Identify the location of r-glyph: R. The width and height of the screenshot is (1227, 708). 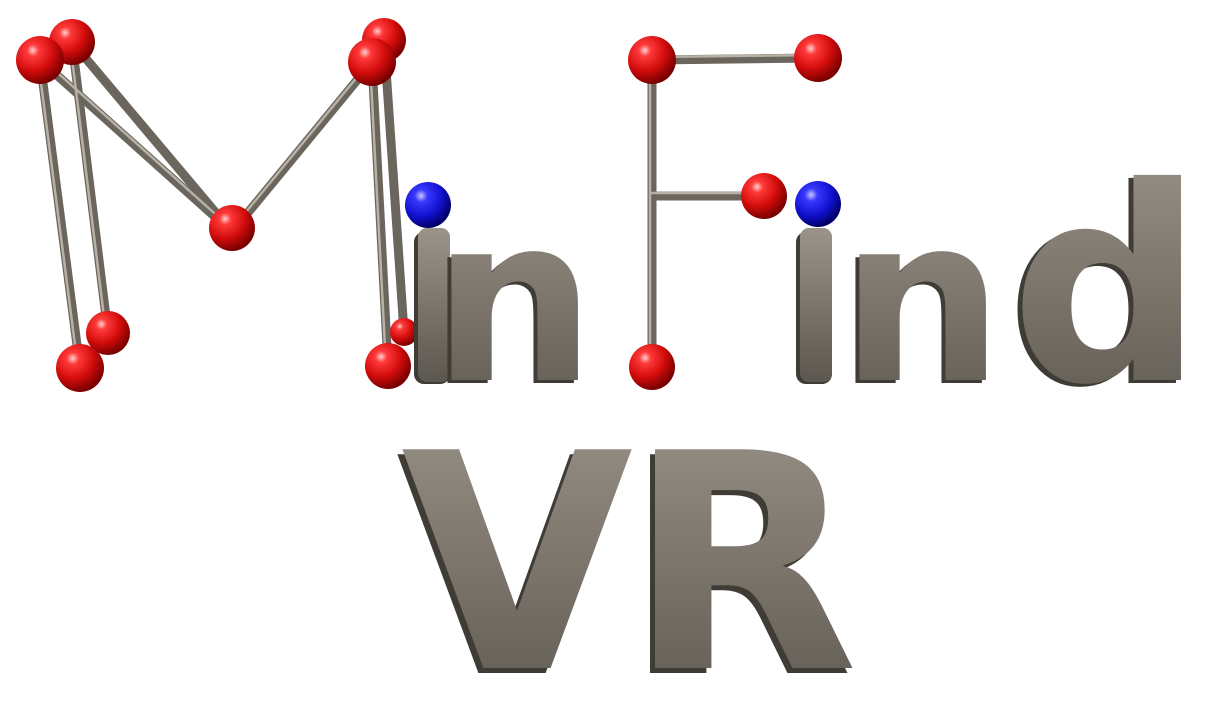
(742, 549).